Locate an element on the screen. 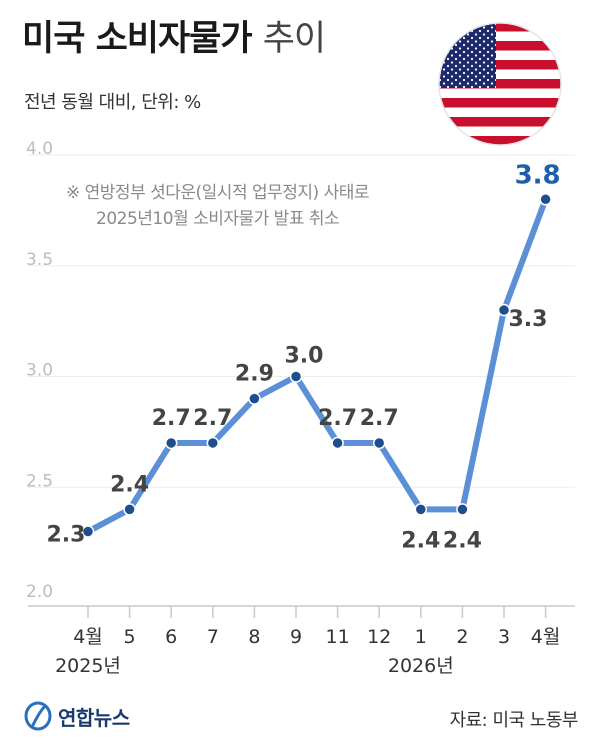  title-main: 미국 소비자물가 is located at coordinates (137, 39).